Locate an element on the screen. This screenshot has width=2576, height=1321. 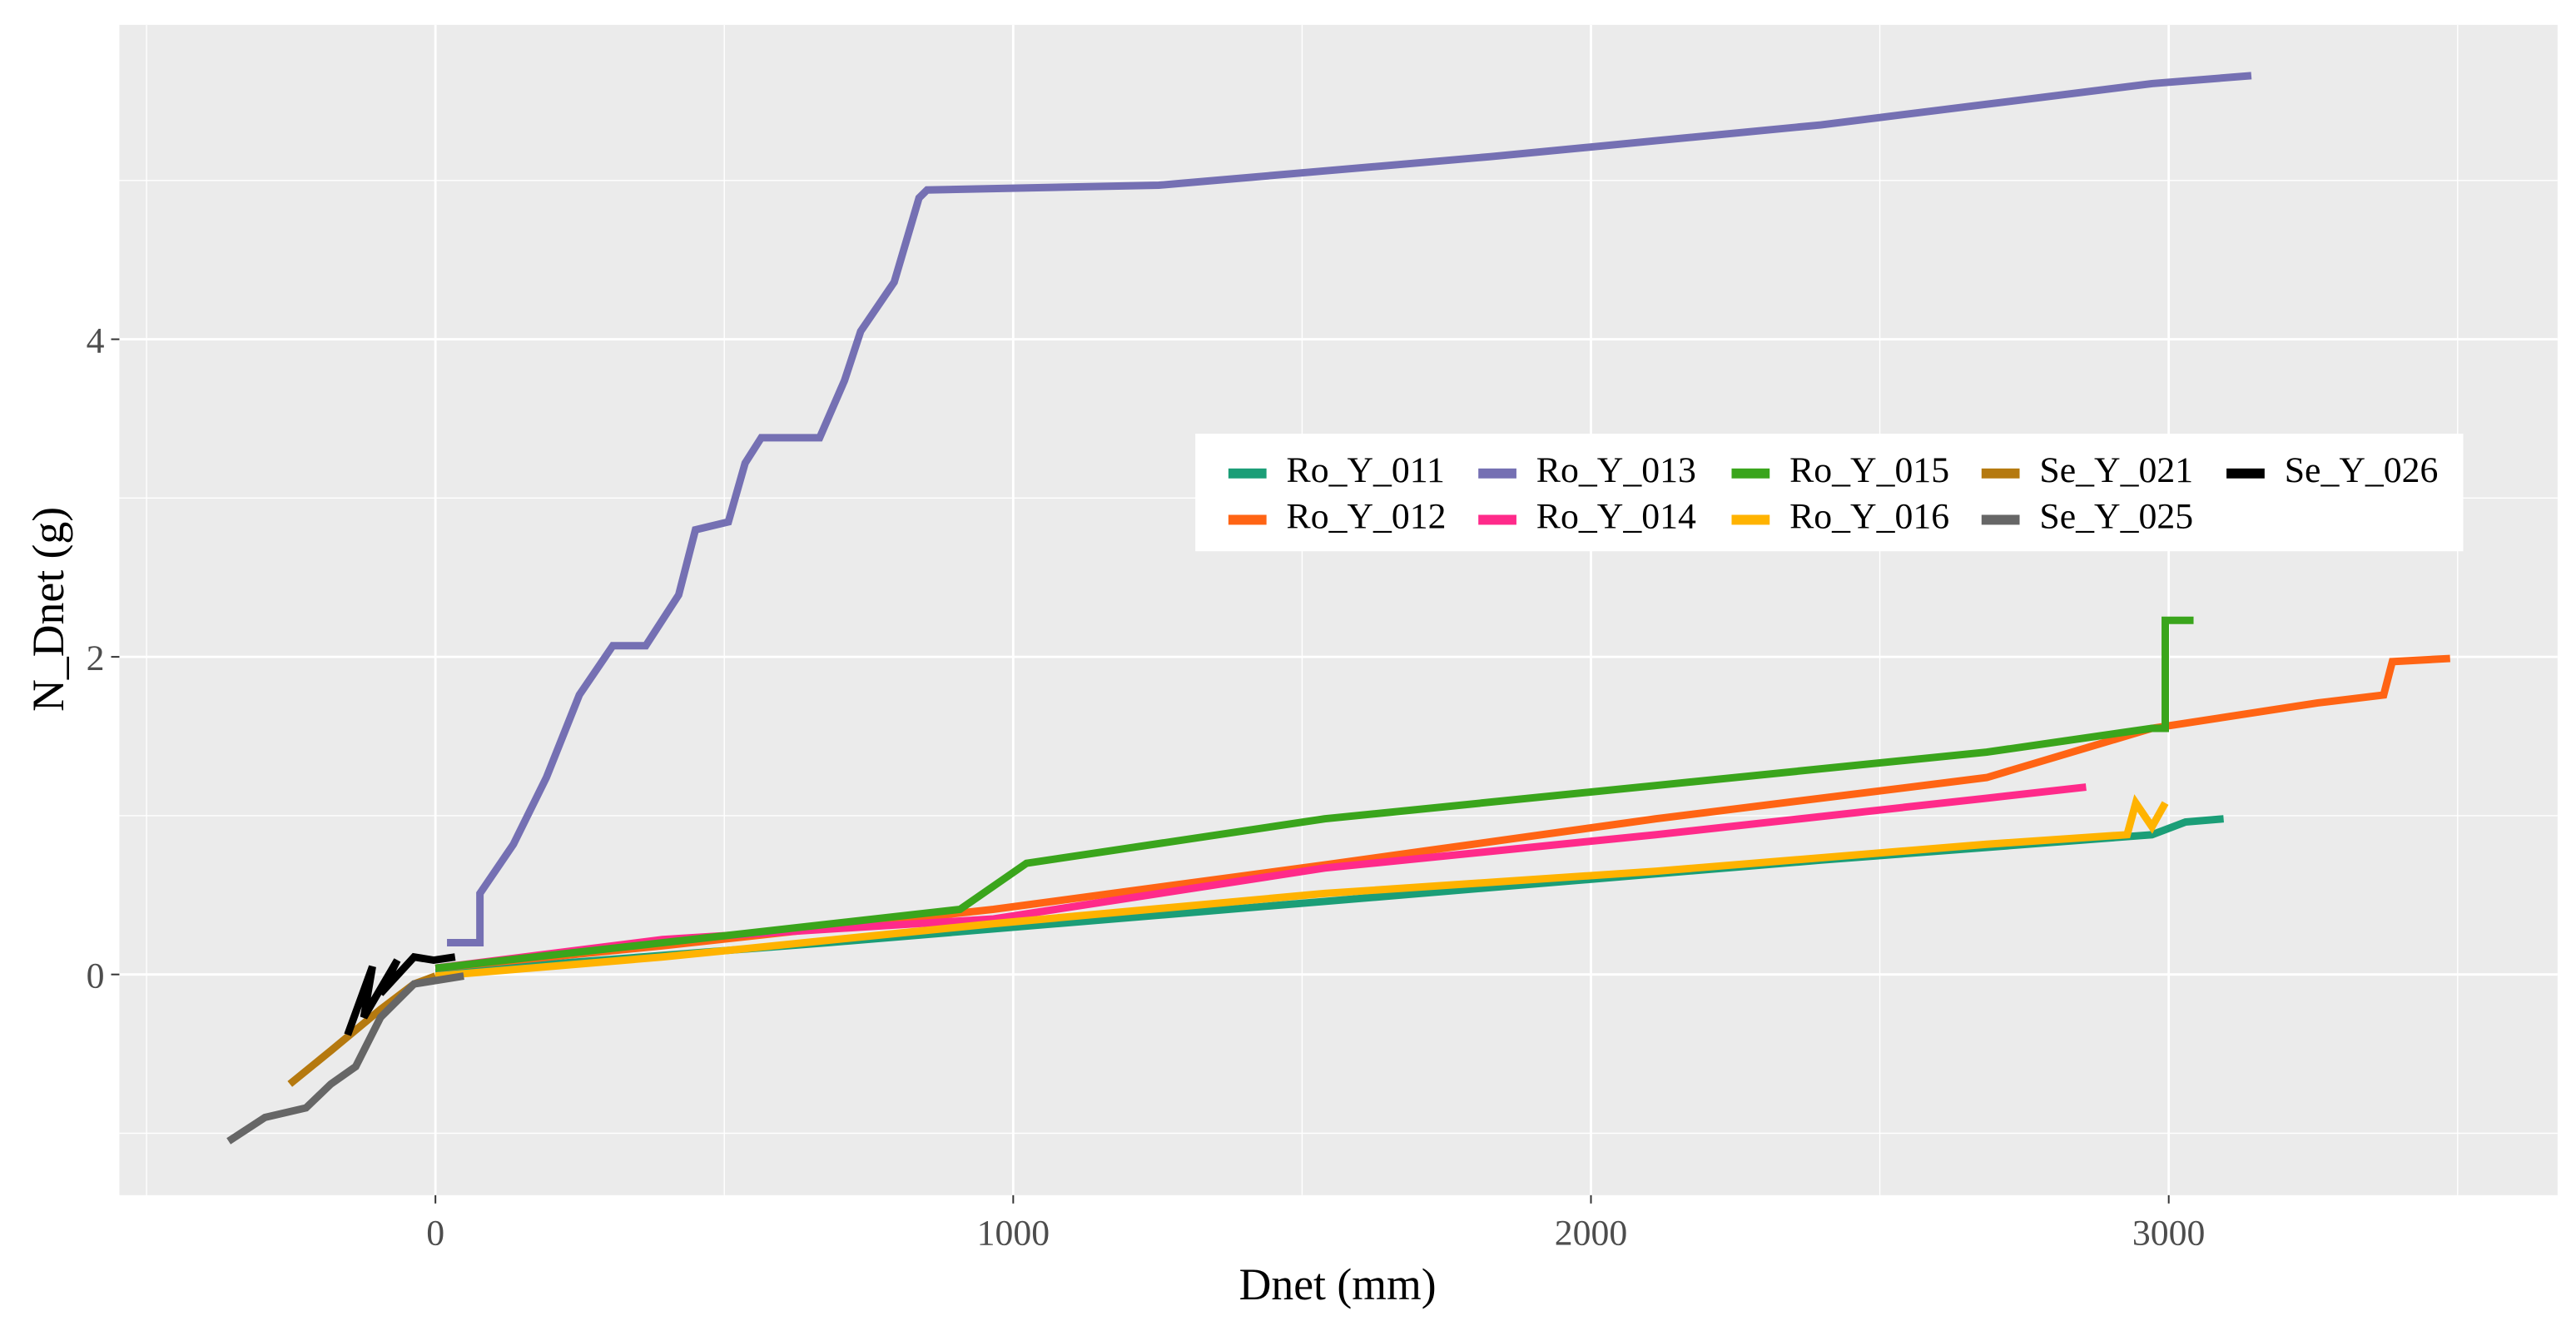
x-axis-title: Dnet (mm) is located at coordinates (1338, 1284).